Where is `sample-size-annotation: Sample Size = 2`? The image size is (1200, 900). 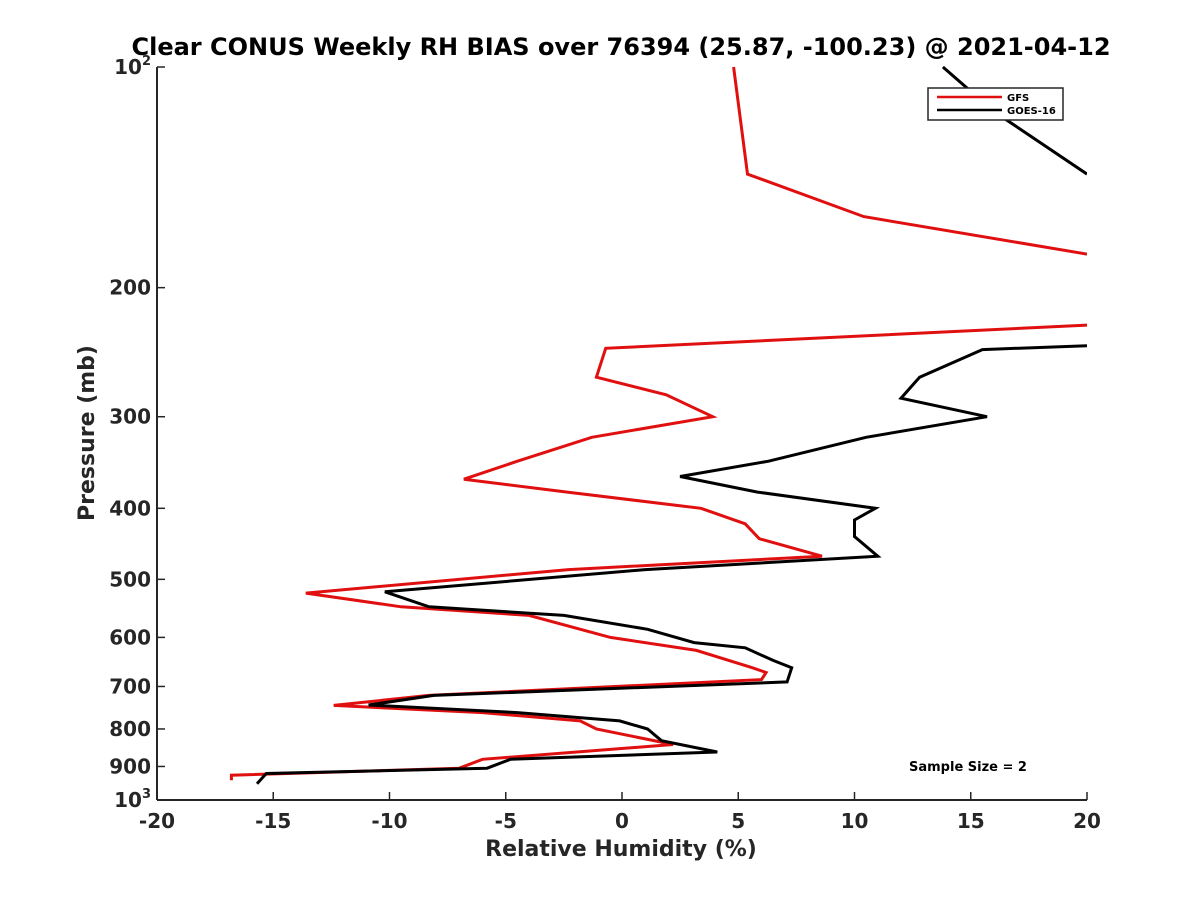
sample-size-annotation: Sample Size = 2 is located at coordinates (968, 767).